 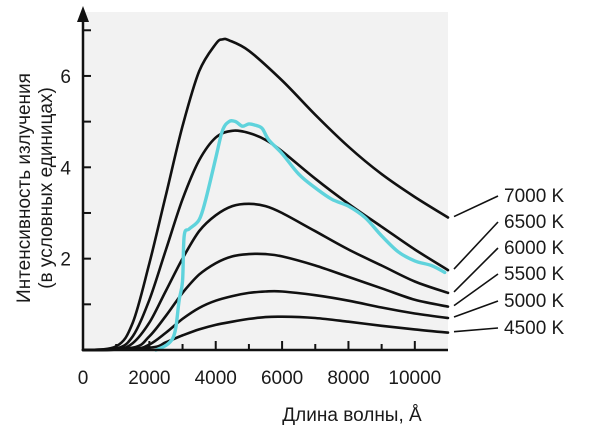 What do you see at coordinates (65, 77) in the screenshot?
I see `y-tick-label: 6` at bounding box center [65, 77].